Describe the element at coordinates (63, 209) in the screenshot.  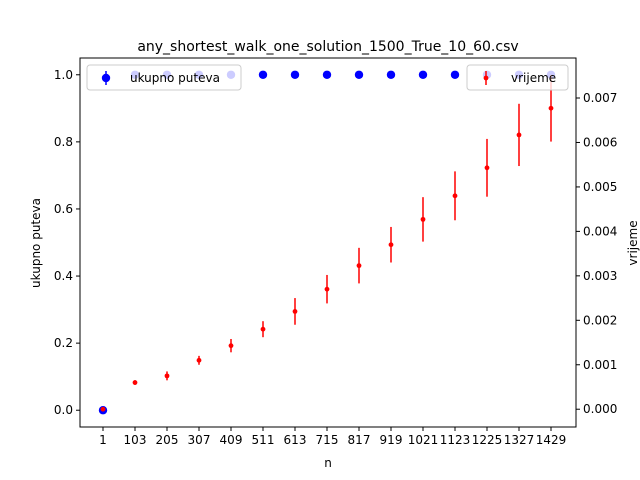
I see `y-left-tick-label: 0.6` at that location.